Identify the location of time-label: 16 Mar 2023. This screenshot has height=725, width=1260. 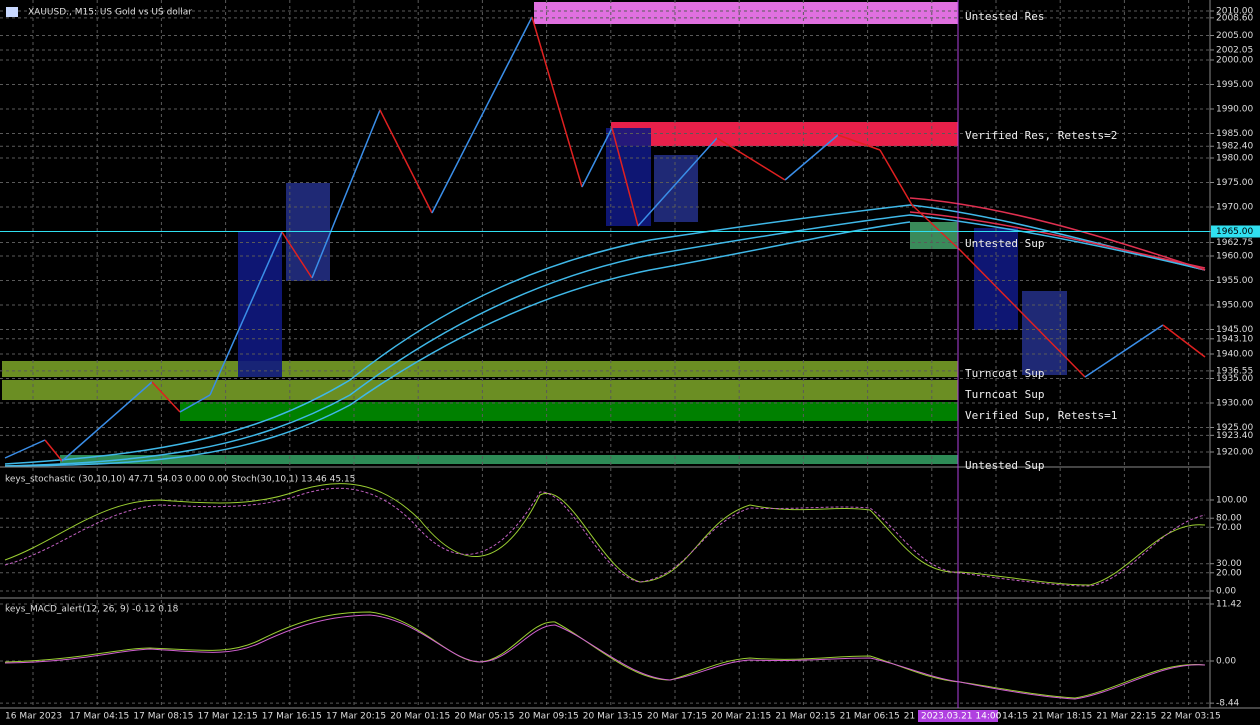
(33, 717).